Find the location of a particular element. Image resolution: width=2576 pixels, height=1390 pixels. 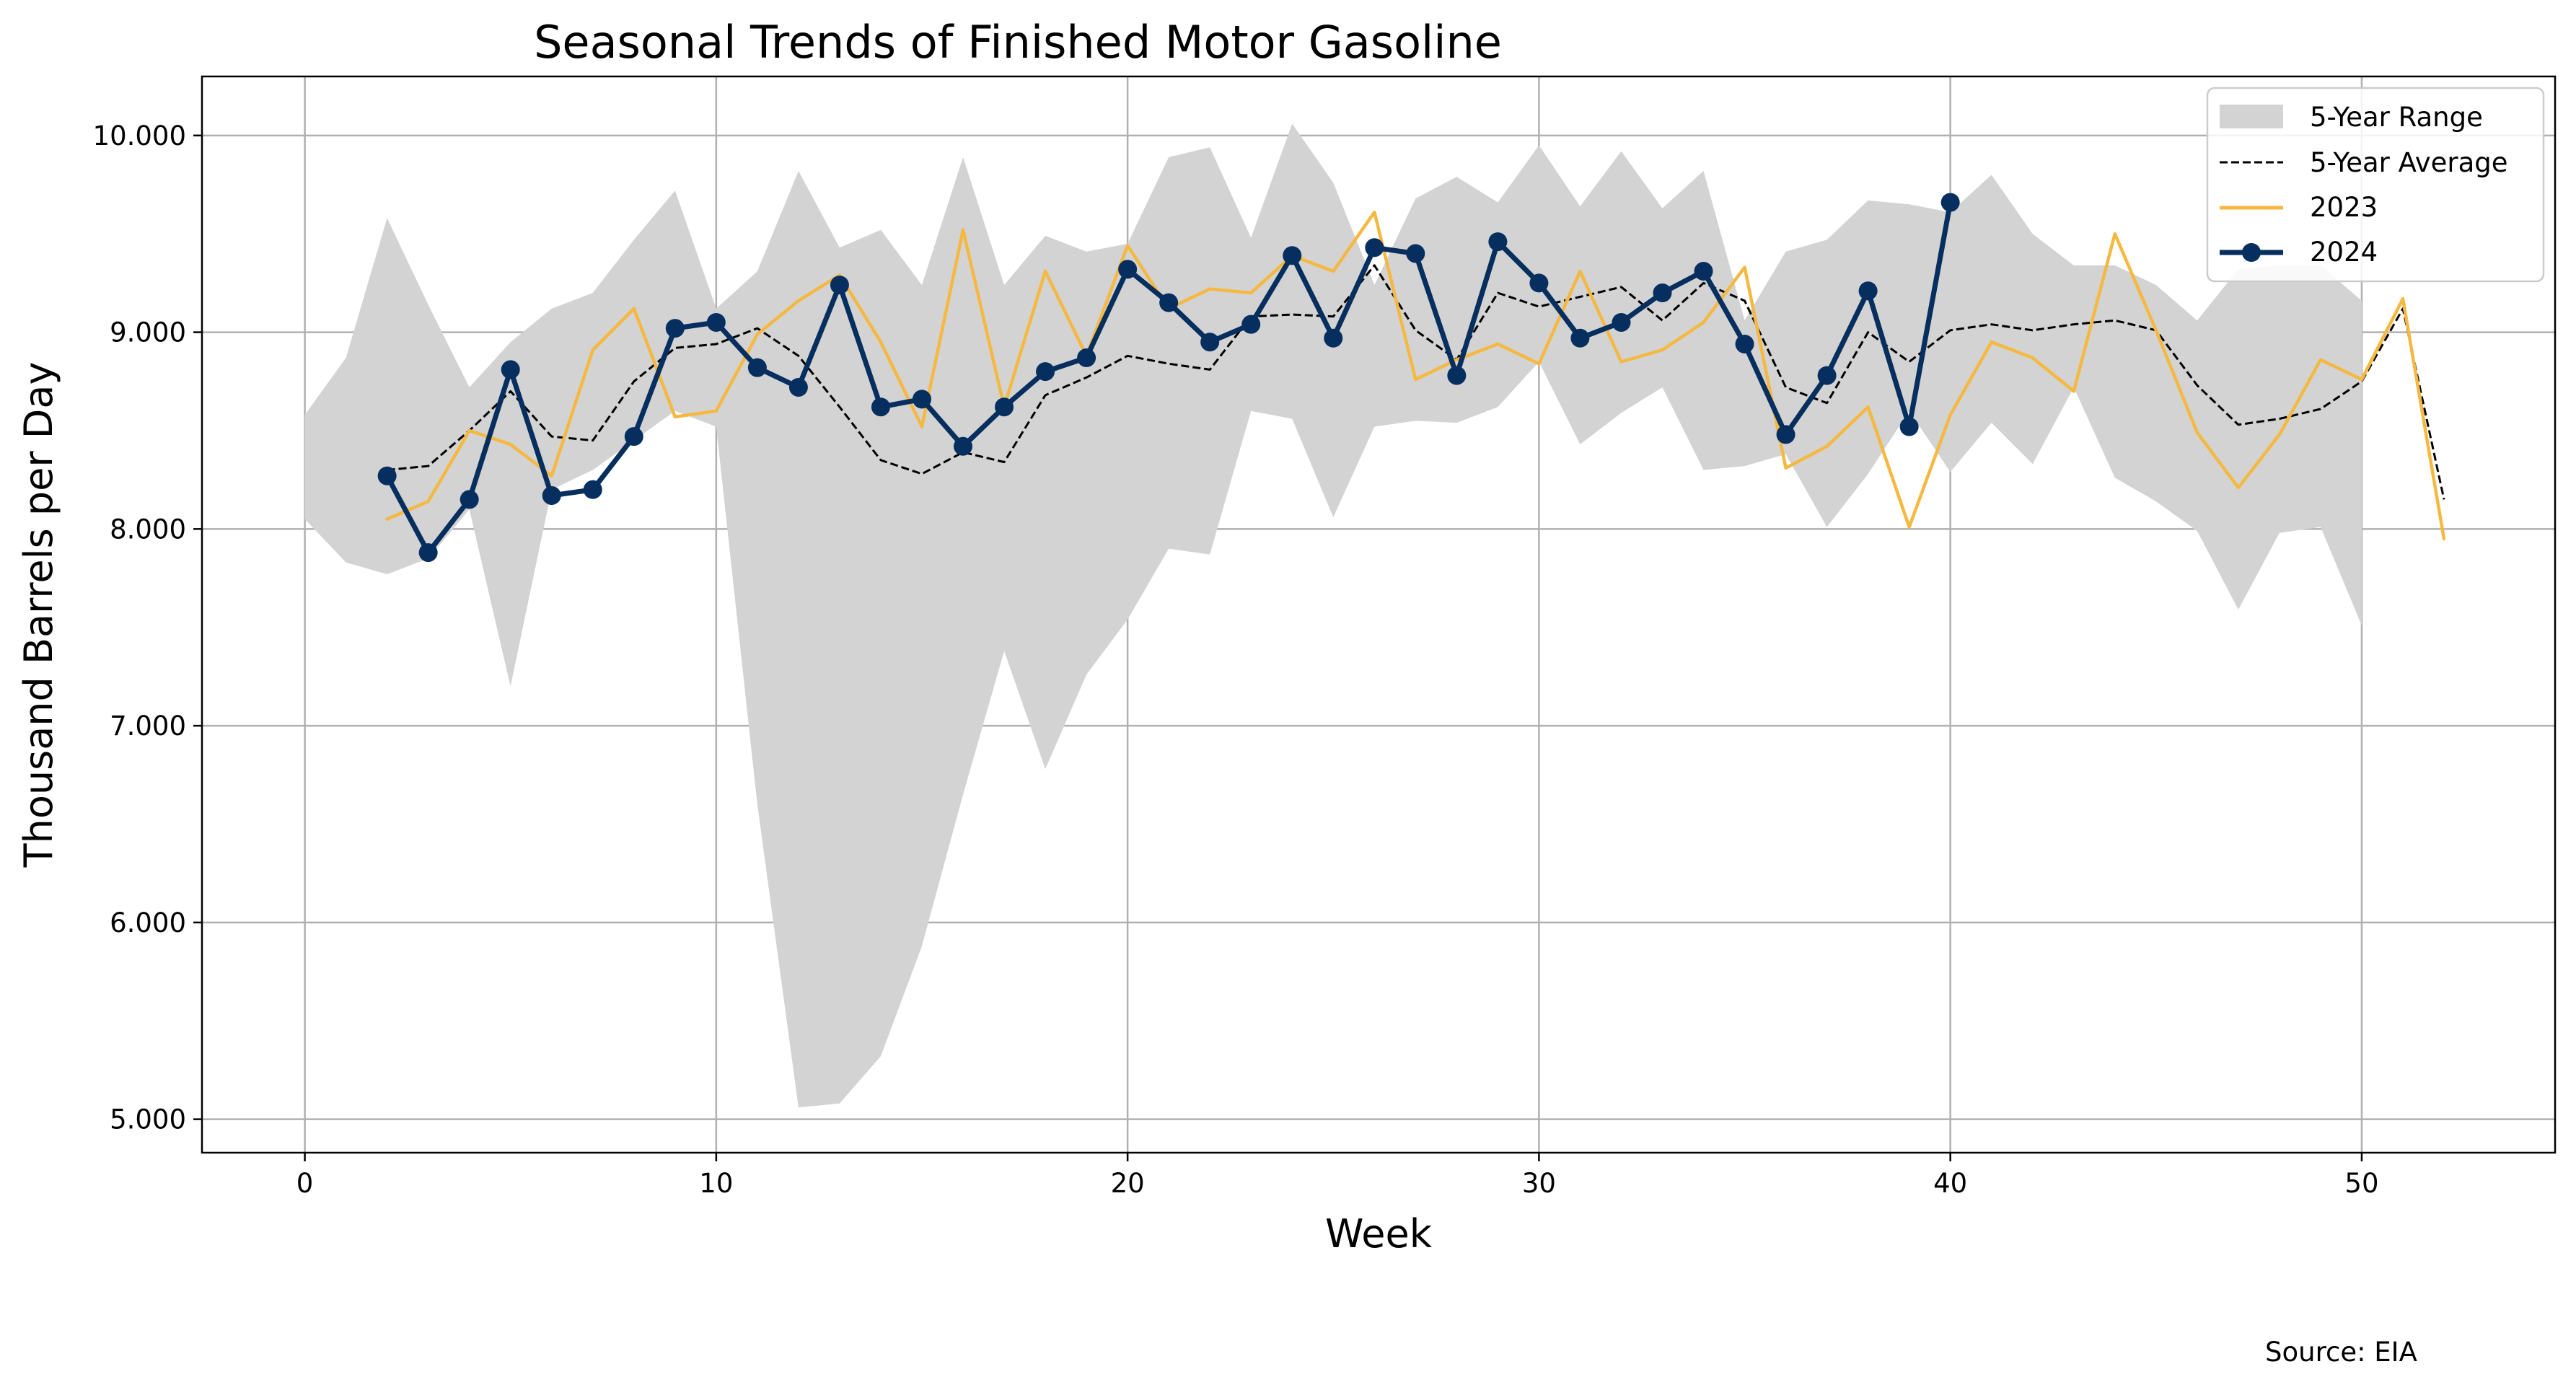

legend: 5-Year Range 5-Year Average 2023 2024 is located at coordinates (2375, 185).